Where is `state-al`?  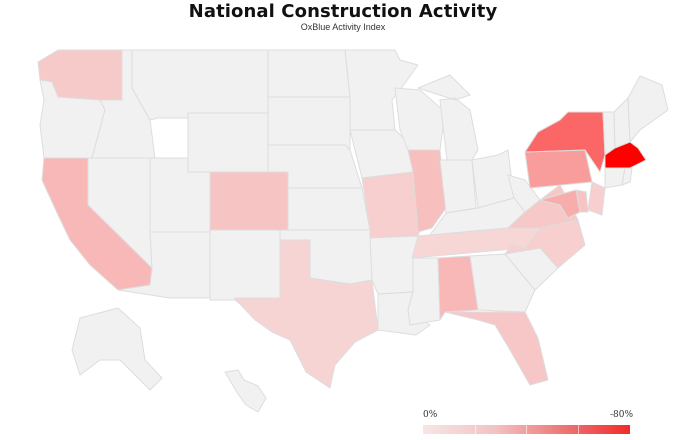 state-al is located at coordinates (458, 288).